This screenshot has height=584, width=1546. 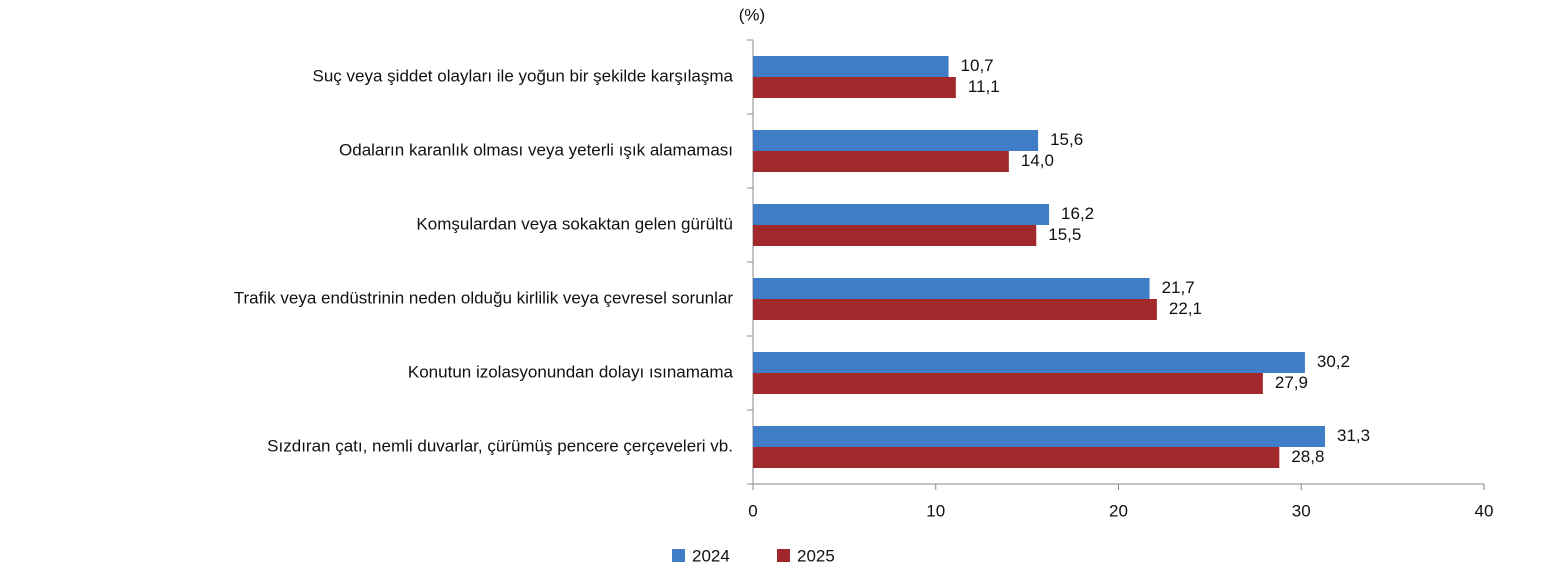 What do you see at coordinates (1301, 510) in the screenshot?
I see `x-tick-label: 30` at bounding box center [1301, 510].